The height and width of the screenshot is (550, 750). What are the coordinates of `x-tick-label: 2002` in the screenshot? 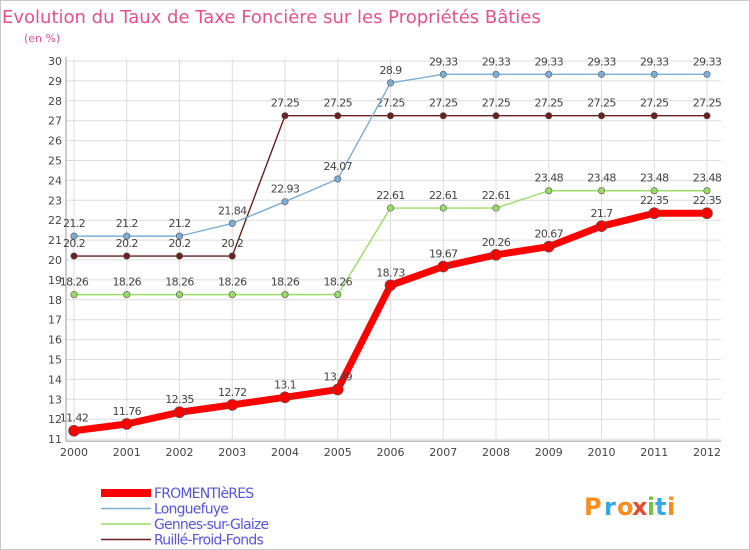 It's located at (180, 452).